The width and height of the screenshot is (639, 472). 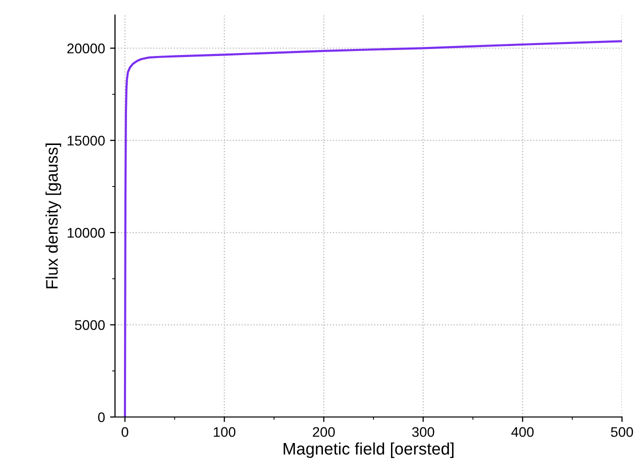 What do you see at coordinates (125, 432) in the screenshot?
I see `x-tick-label: 0` at bounding box center [125, 432].